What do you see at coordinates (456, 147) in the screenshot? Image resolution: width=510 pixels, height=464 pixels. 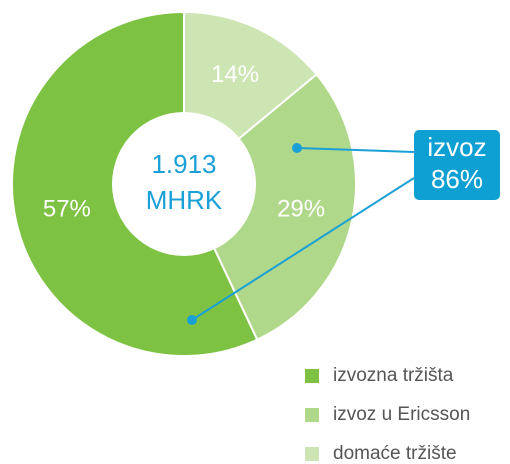 I see `callout-label: izvoz` at bounding box center [456, 147].